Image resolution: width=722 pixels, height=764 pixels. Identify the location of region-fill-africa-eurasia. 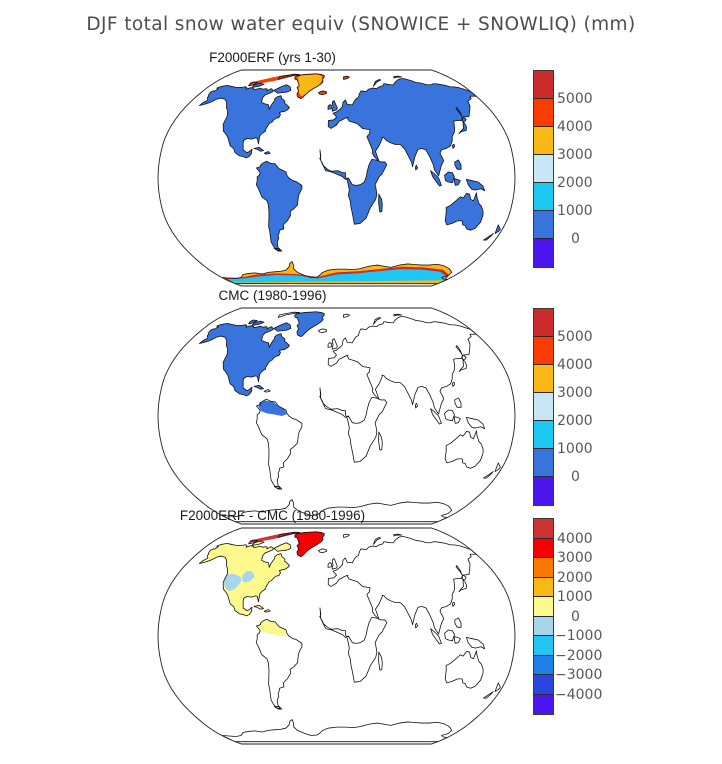
(398, 151).